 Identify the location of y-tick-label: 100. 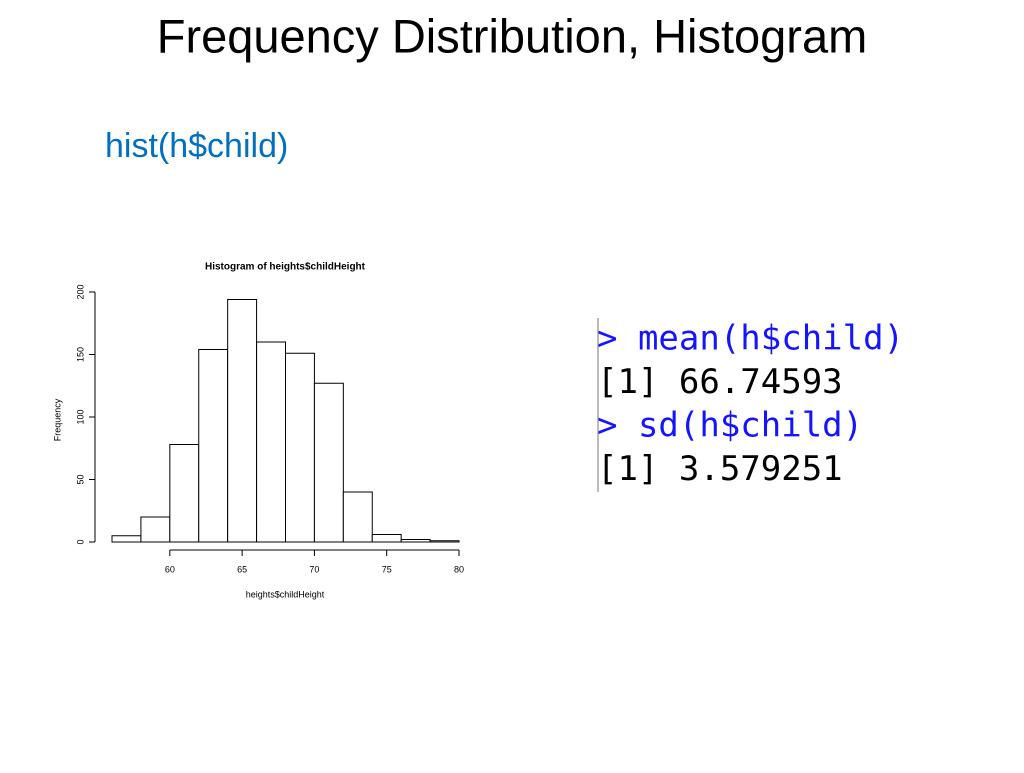
(80, 416).